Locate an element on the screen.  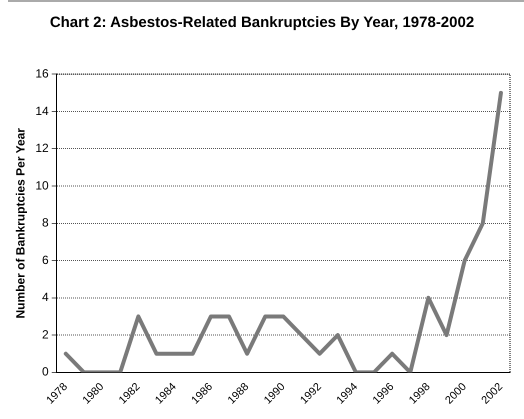
y-tick-label: 12 is located at coordinates (42, 148).